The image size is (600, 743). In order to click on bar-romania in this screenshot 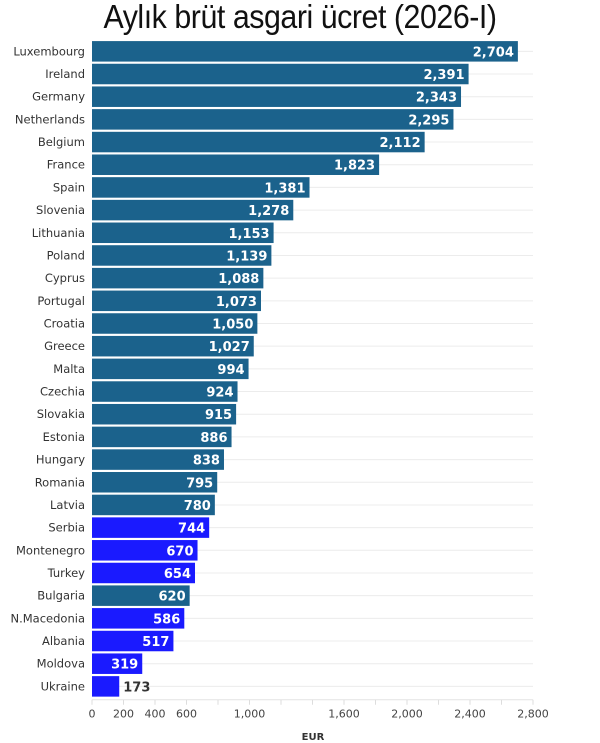, I will do `click(155, 482)`.